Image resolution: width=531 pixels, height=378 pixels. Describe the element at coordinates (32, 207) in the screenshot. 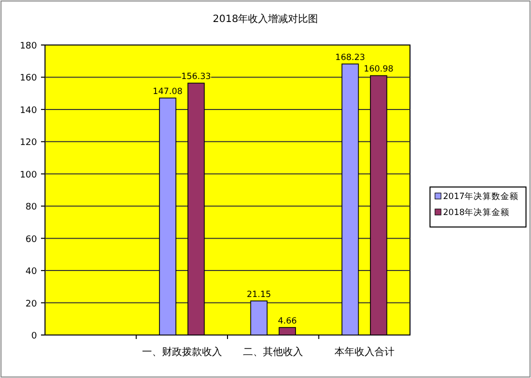

I see `y-tick-label: 80` at that location.